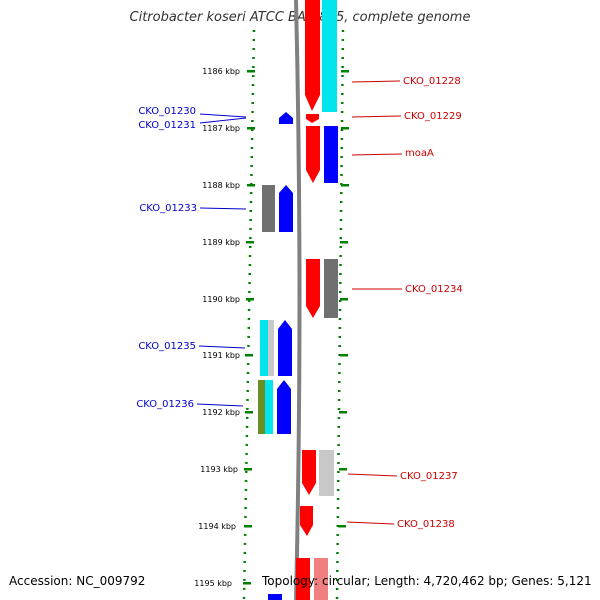 The image size is (600, 600). I want to click on tick-label-1193: 1193 kbp, so click(219, 469).